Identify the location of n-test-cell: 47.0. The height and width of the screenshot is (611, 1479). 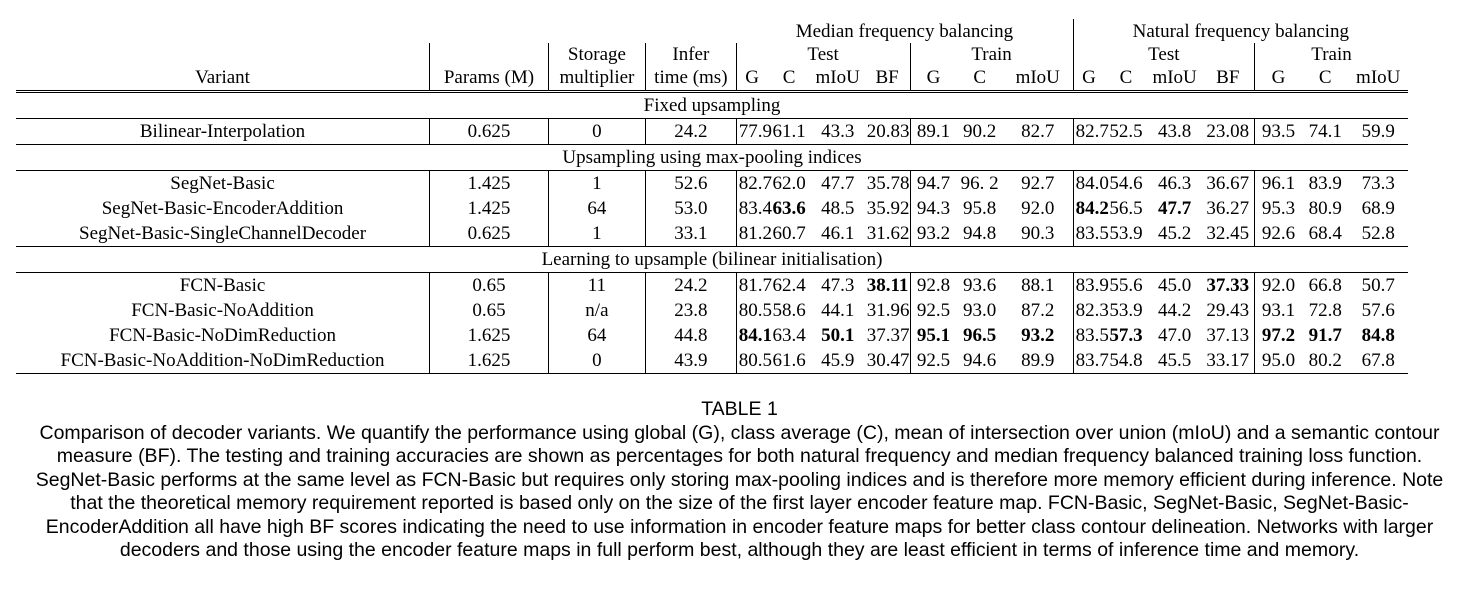
(1174, 335).